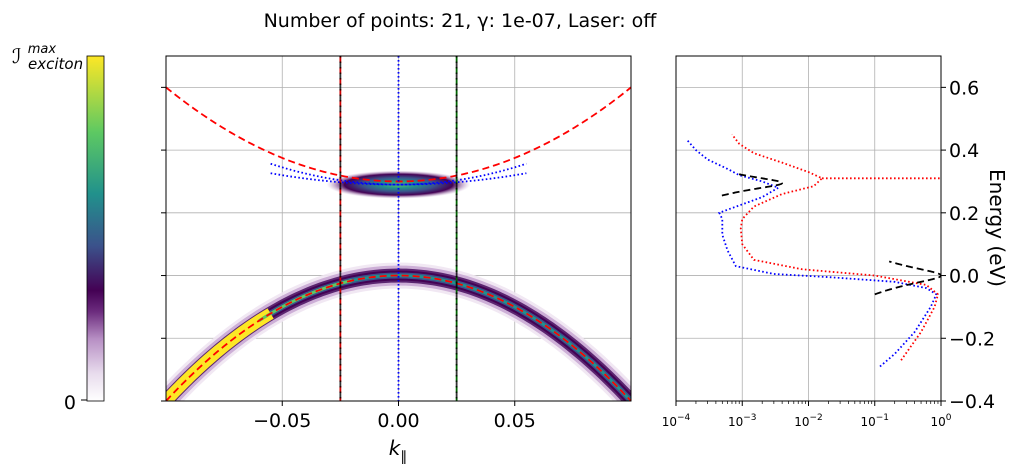  I want to click on spectrum-y-label: Energy (eV), so click(997, 228).